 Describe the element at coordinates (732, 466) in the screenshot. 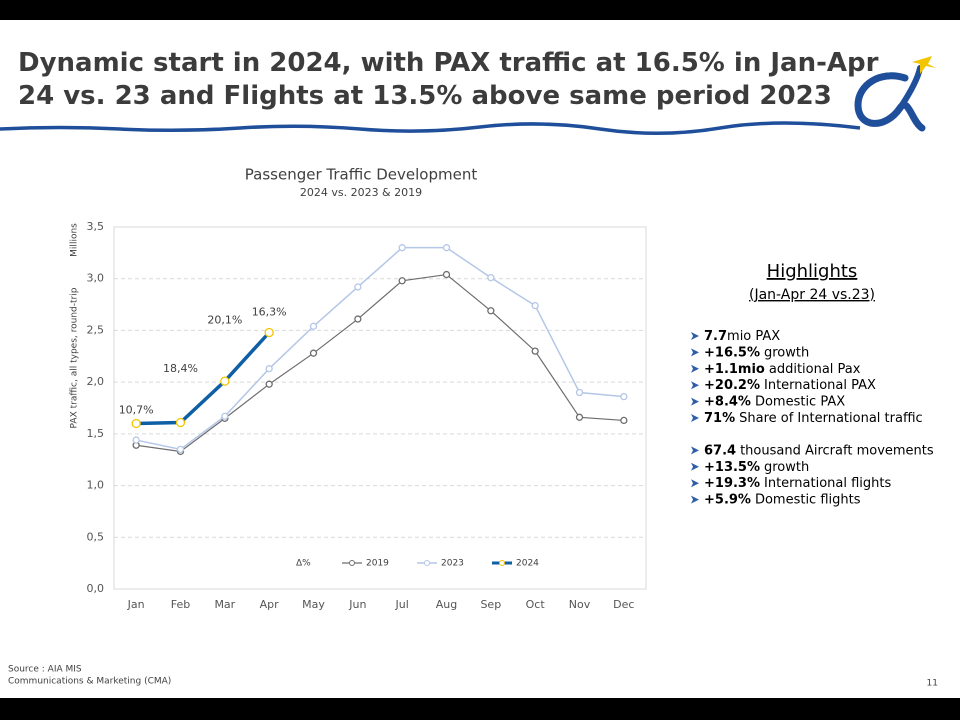

I see `highlight-figure: +13.5%` at that location.